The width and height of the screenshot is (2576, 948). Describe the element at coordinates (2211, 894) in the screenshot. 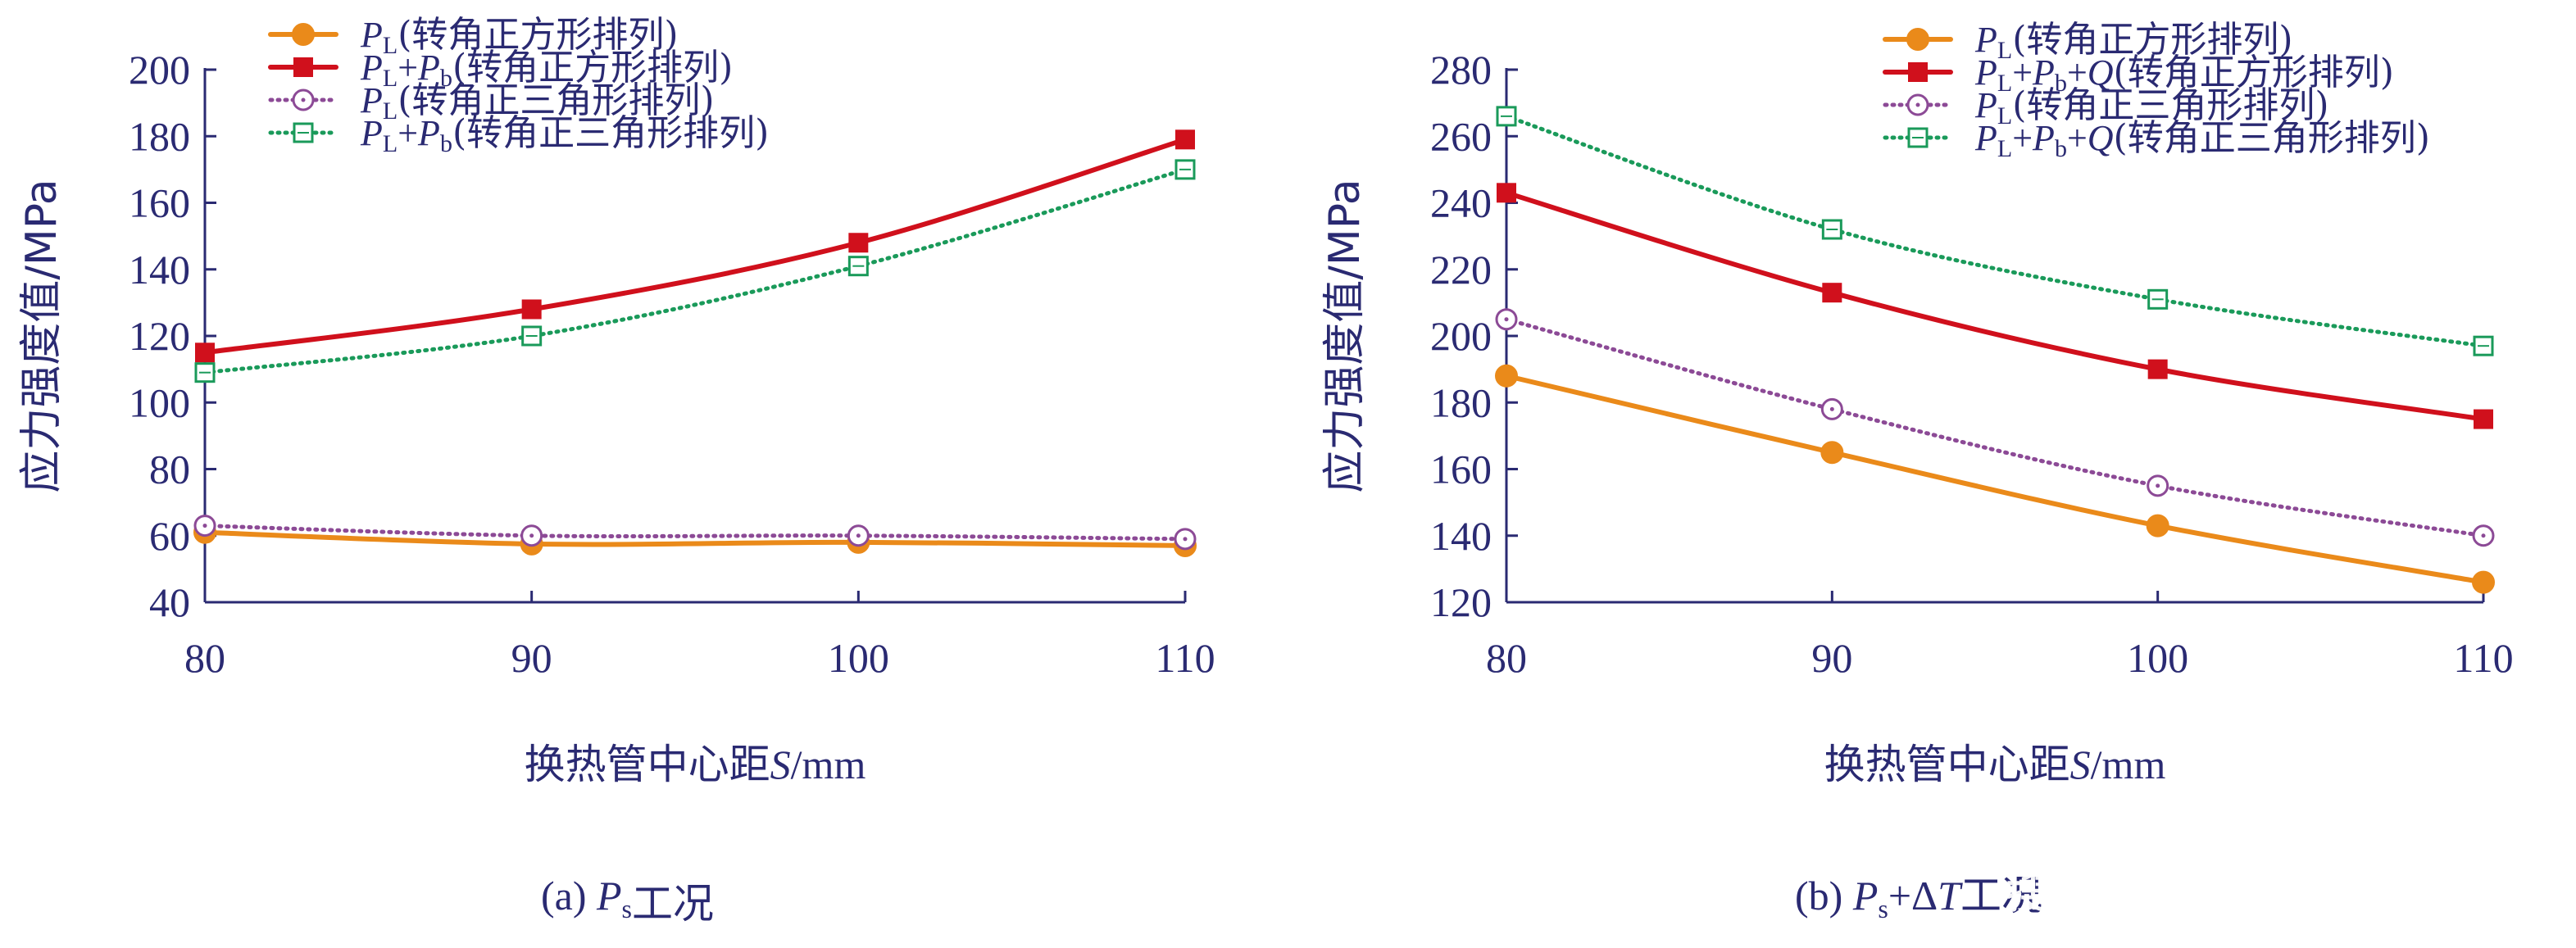

I see `watermark-text: 搜狐号@石化前沿小兵` at that location.